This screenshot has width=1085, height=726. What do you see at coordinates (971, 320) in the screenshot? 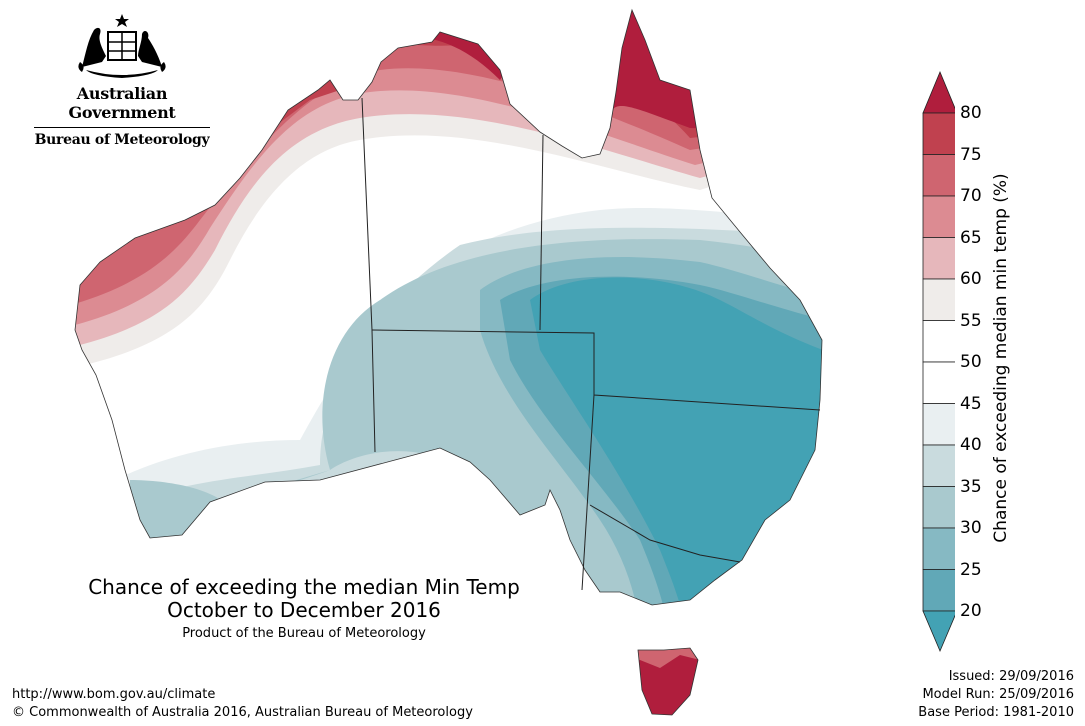
I see `legend-tick-label: 55` at bounding box center [971, 320].